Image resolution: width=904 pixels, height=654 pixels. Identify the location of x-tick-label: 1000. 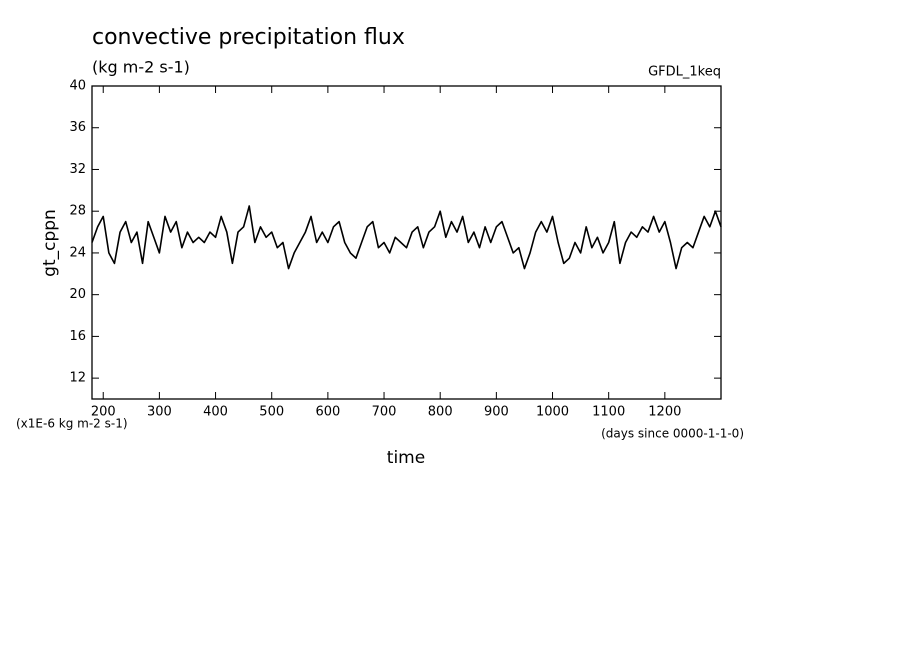
(552, 412).